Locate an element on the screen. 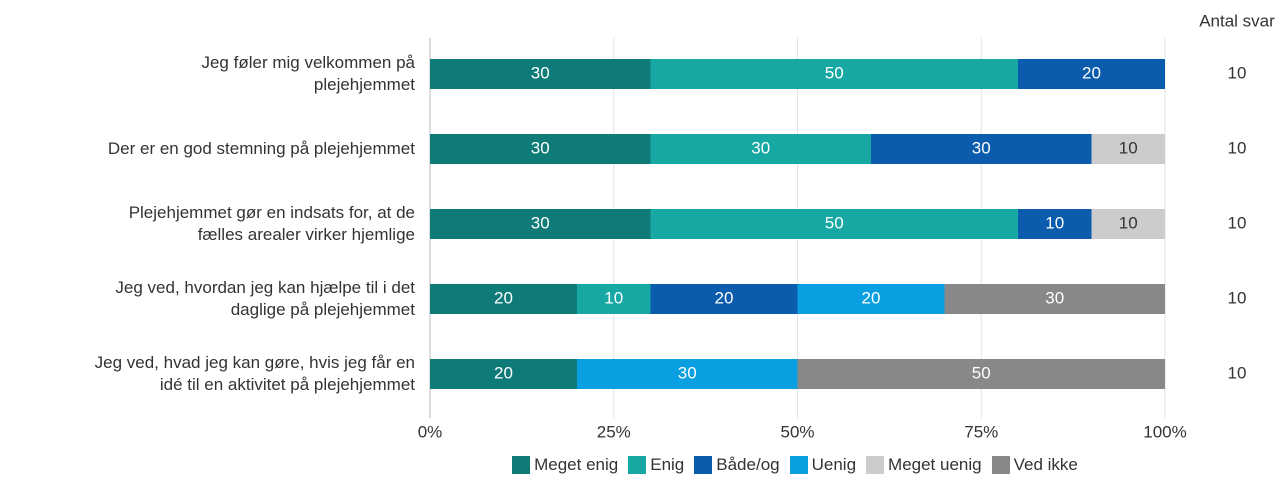 The width and height of the screenshot is (1287, 479). legend-label: Meget enig is located at coordinates (576, 464).